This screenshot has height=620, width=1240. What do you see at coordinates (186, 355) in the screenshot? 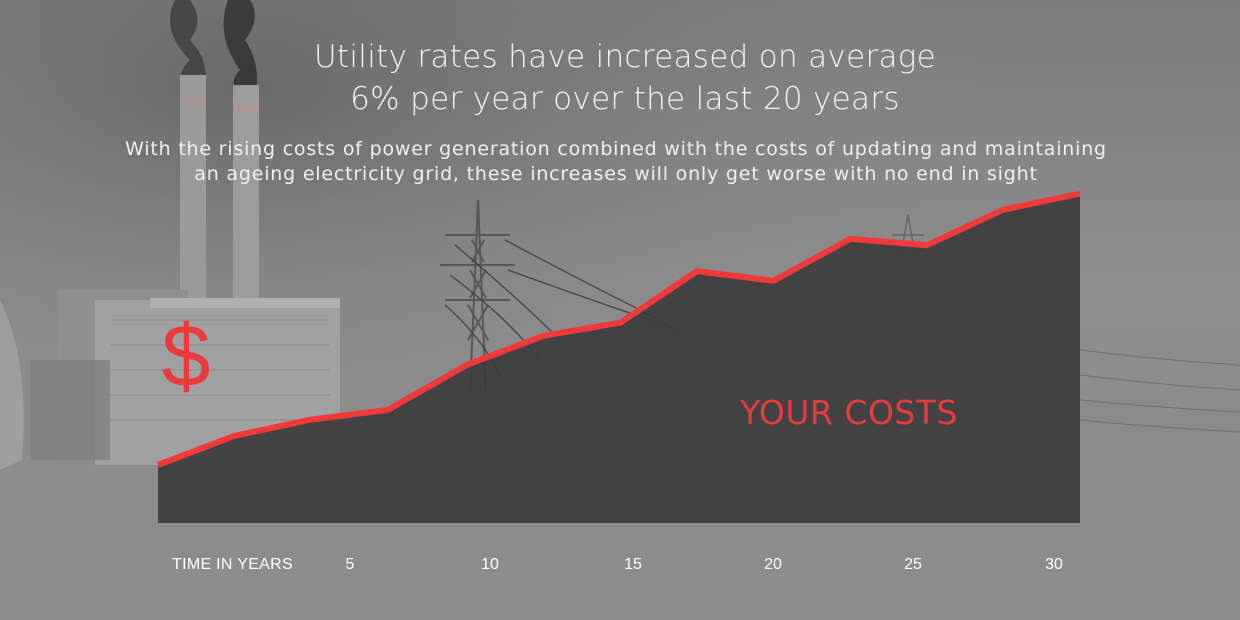
I see `dollar-sign-y-label: $` at bounding box center [186, 355].